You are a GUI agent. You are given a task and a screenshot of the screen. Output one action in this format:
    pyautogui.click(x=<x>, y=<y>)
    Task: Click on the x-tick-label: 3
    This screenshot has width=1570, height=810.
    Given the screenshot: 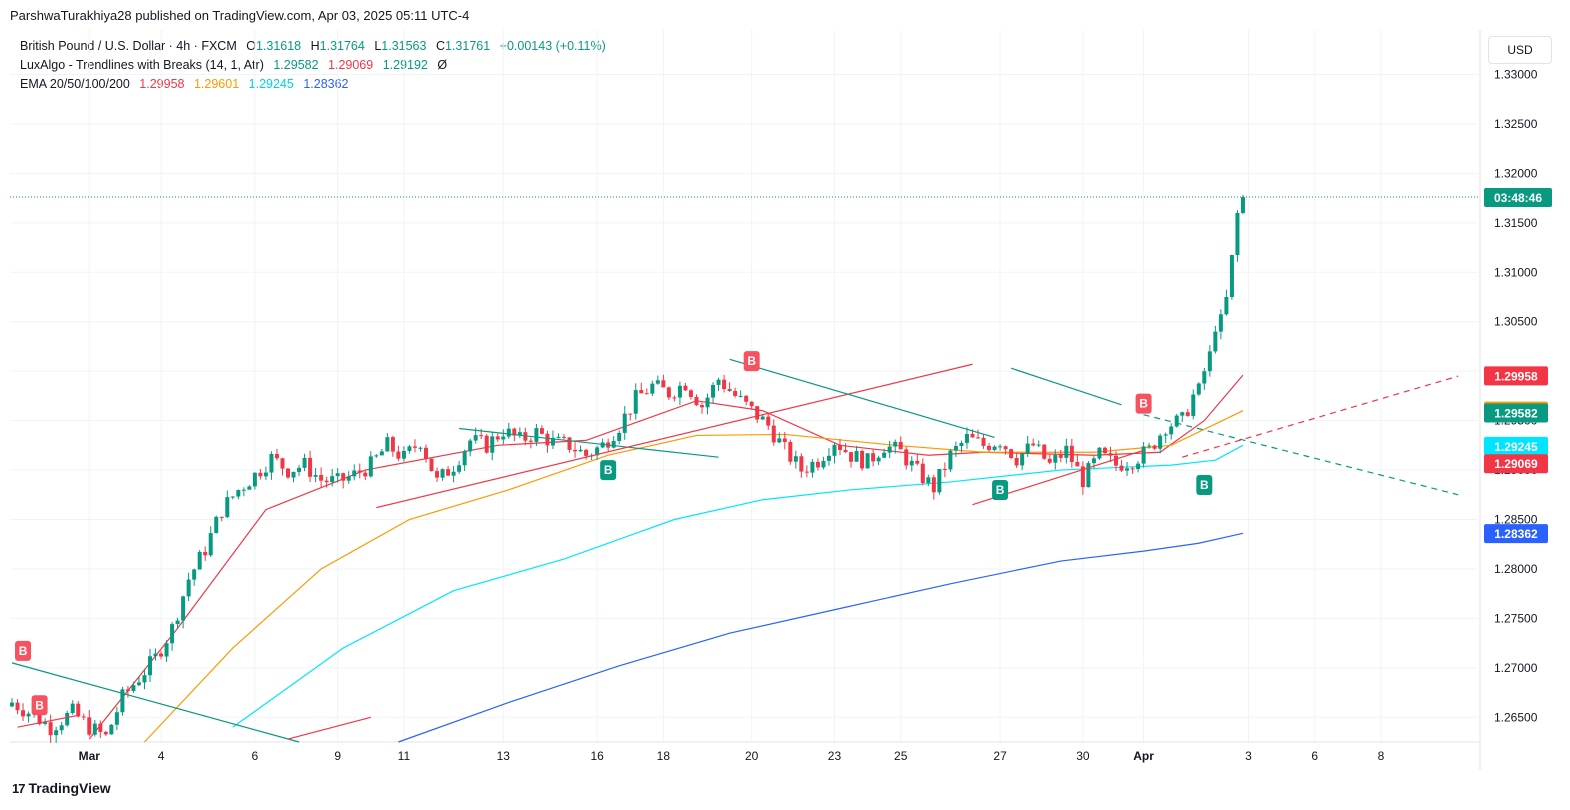 What is the action you would take?
    pyautogui.click(x=1248, y=756)
    